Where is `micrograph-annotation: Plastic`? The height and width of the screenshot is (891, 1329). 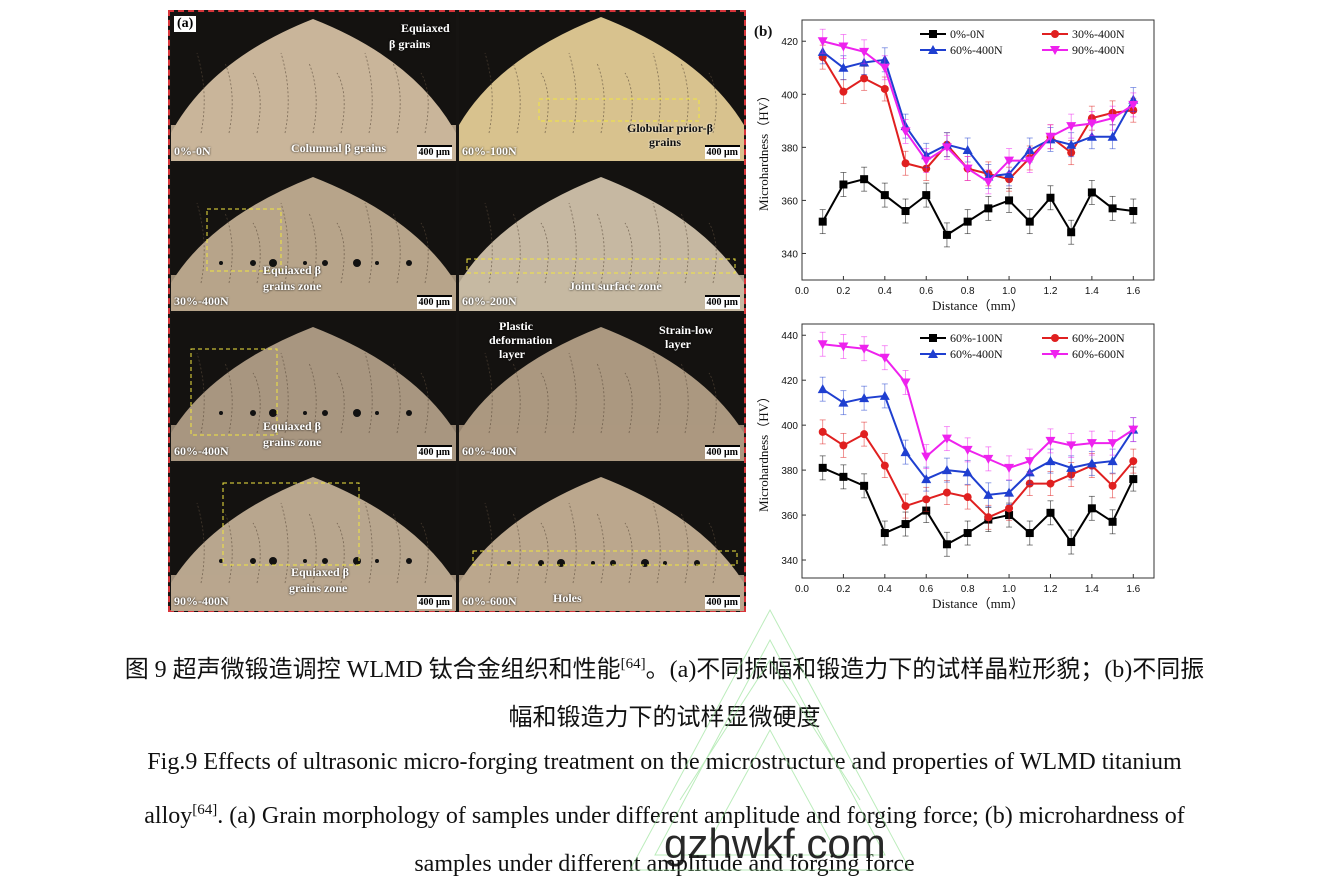 micrograph-annotation: Plastic is located at coordinates (516, 326).